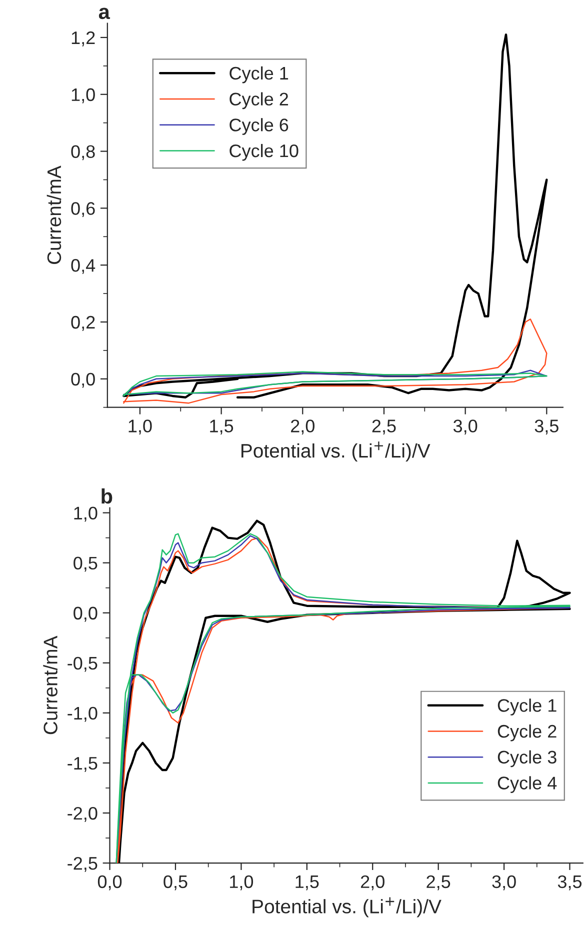  I want to click on y-tick-label: 0,4, so click(83, 266).